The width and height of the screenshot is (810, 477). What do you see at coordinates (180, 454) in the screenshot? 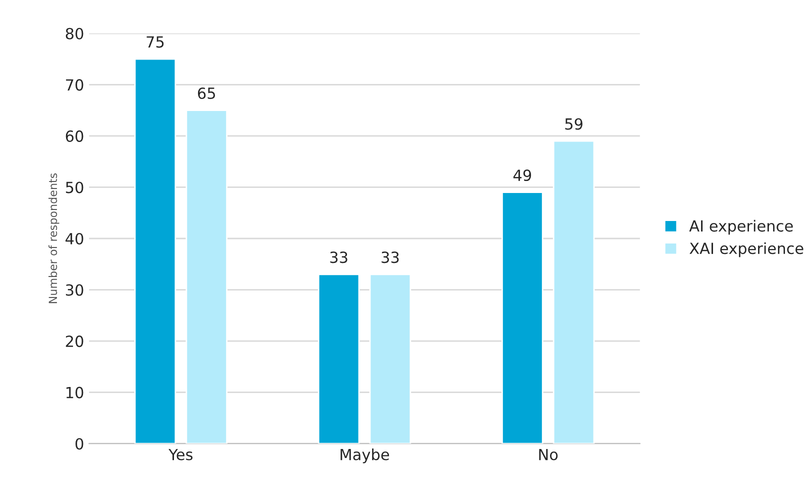
I see `x-tick-label: Yes` at bounding box center [180, 454].